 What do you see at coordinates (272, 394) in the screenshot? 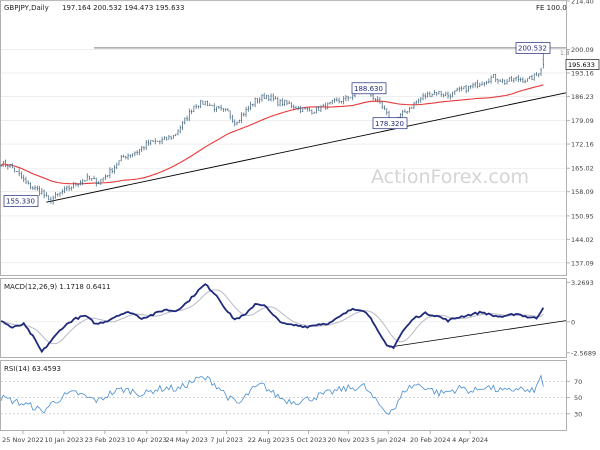
I see `rsi-series-line` at bounding box center [272, 394].